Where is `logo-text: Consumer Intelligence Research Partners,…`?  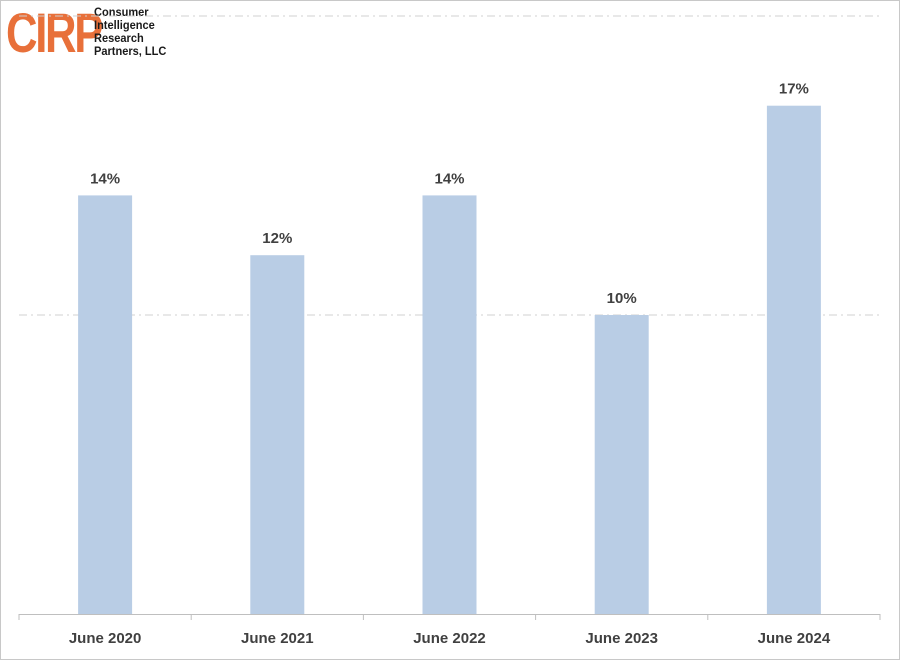
logo-text: Consumer Intelligence Research Partners,… is located at coordinates (130, 32).